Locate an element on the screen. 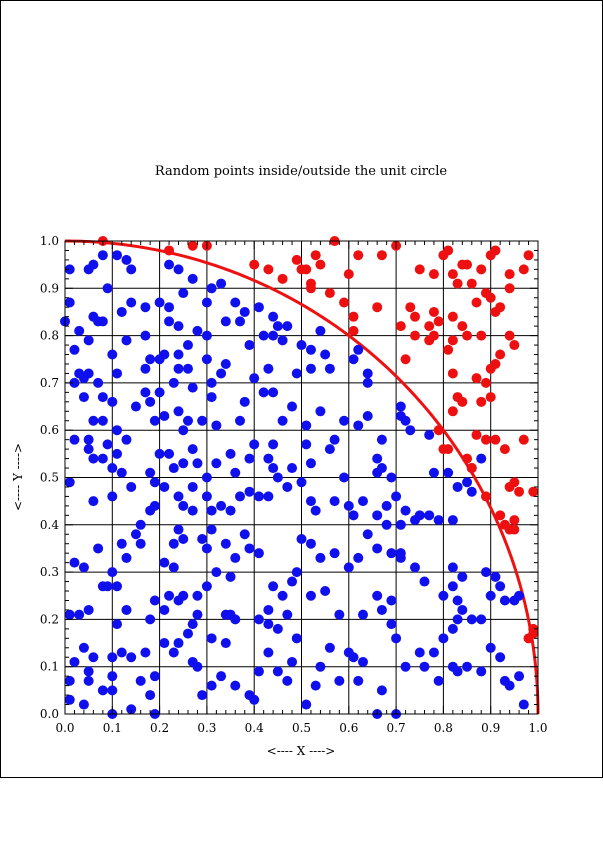 The height and width of the screenshot is (853, 603). y-tick-label: 0.5 is located at coordinates (49, 478).